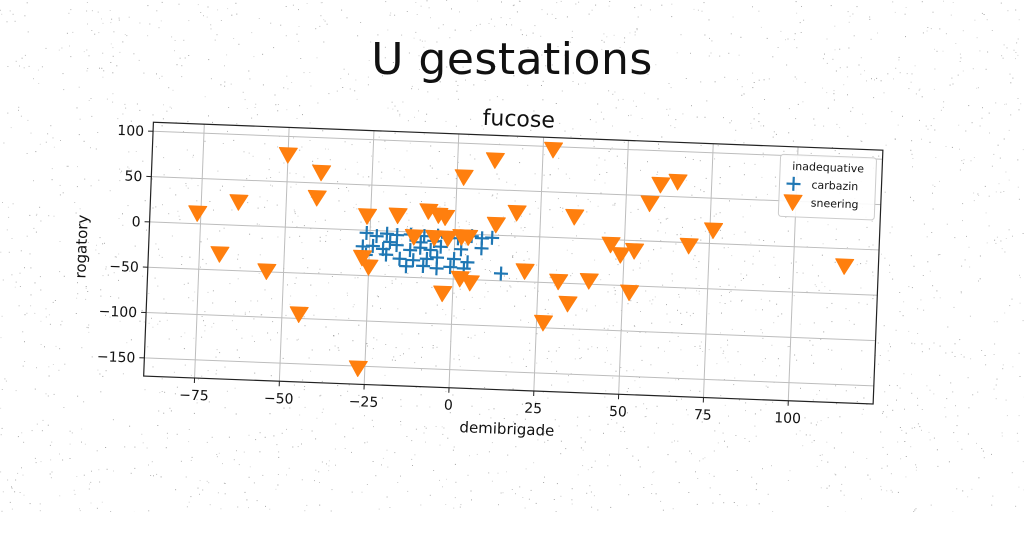 This screenshot has height=536, width=1024. I want to click on x-tick-label: 100, so click(787, 418).